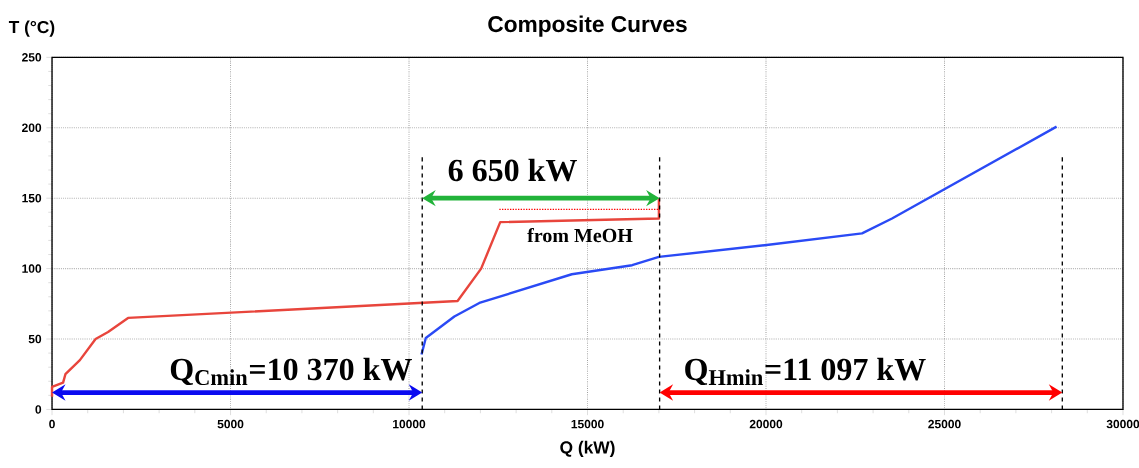 The height and width of the screenshot is (468, 1139). I want to click on annotation: from MeOH, so click(580, 235).